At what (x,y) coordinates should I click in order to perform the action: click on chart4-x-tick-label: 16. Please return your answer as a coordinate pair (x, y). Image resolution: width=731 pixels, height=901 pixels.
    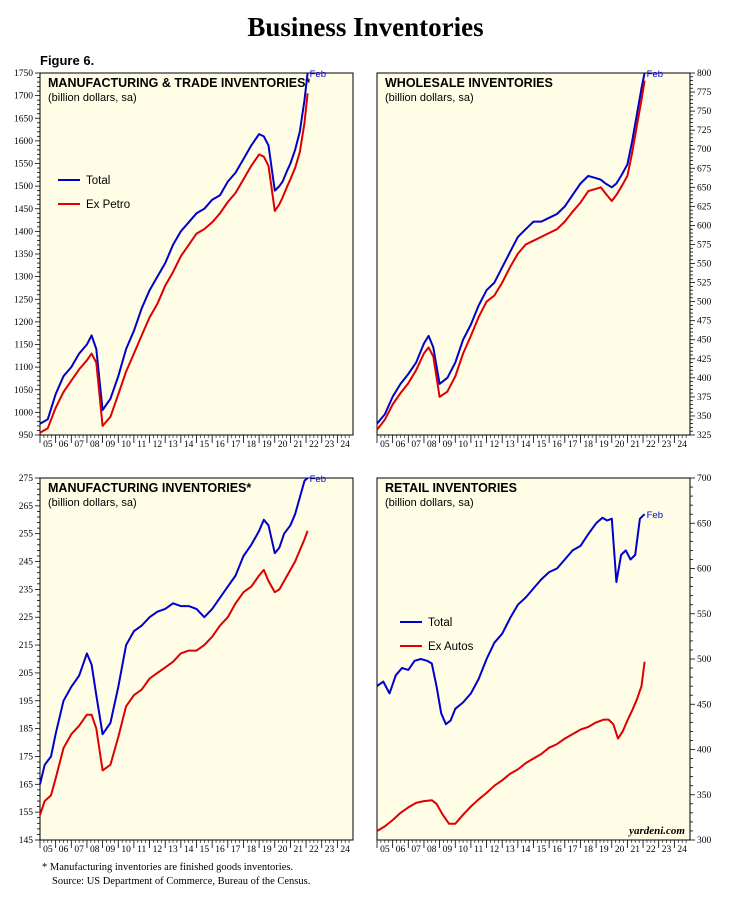
    Looking at the image, I should click on (557, 850).